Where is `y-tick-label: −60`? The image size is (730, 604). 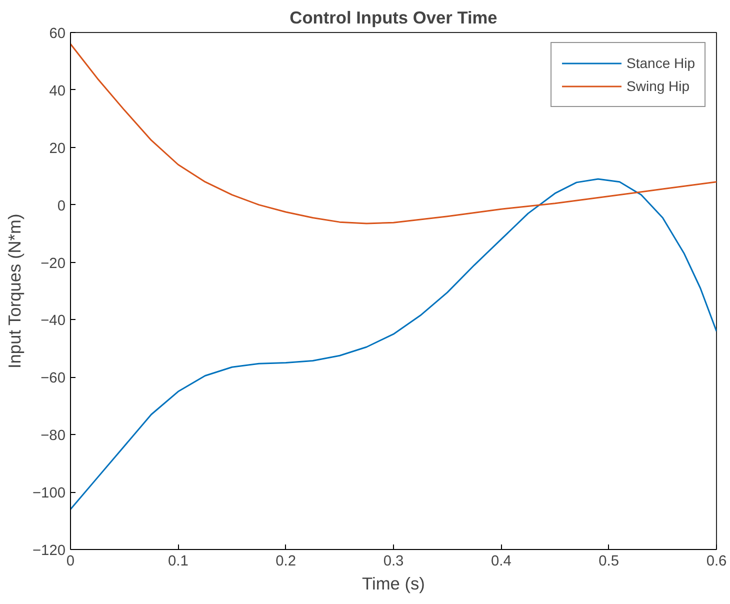 y-tick-label: −60 is located at coordinates (53, 378).